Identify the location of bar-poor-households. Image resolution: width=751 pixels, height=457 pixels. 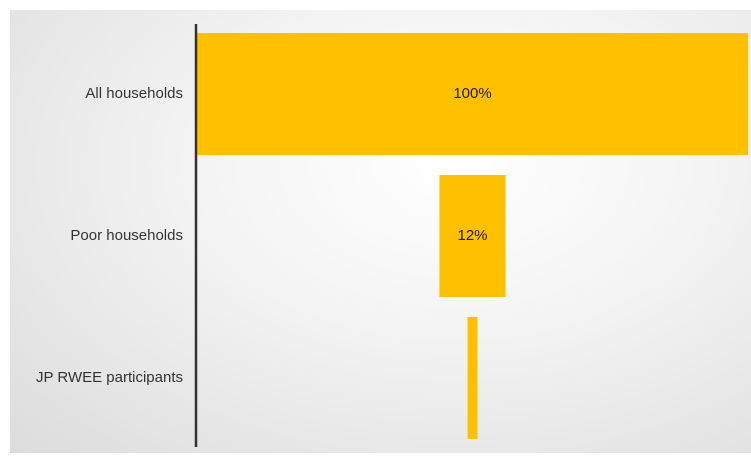
(472, 236).